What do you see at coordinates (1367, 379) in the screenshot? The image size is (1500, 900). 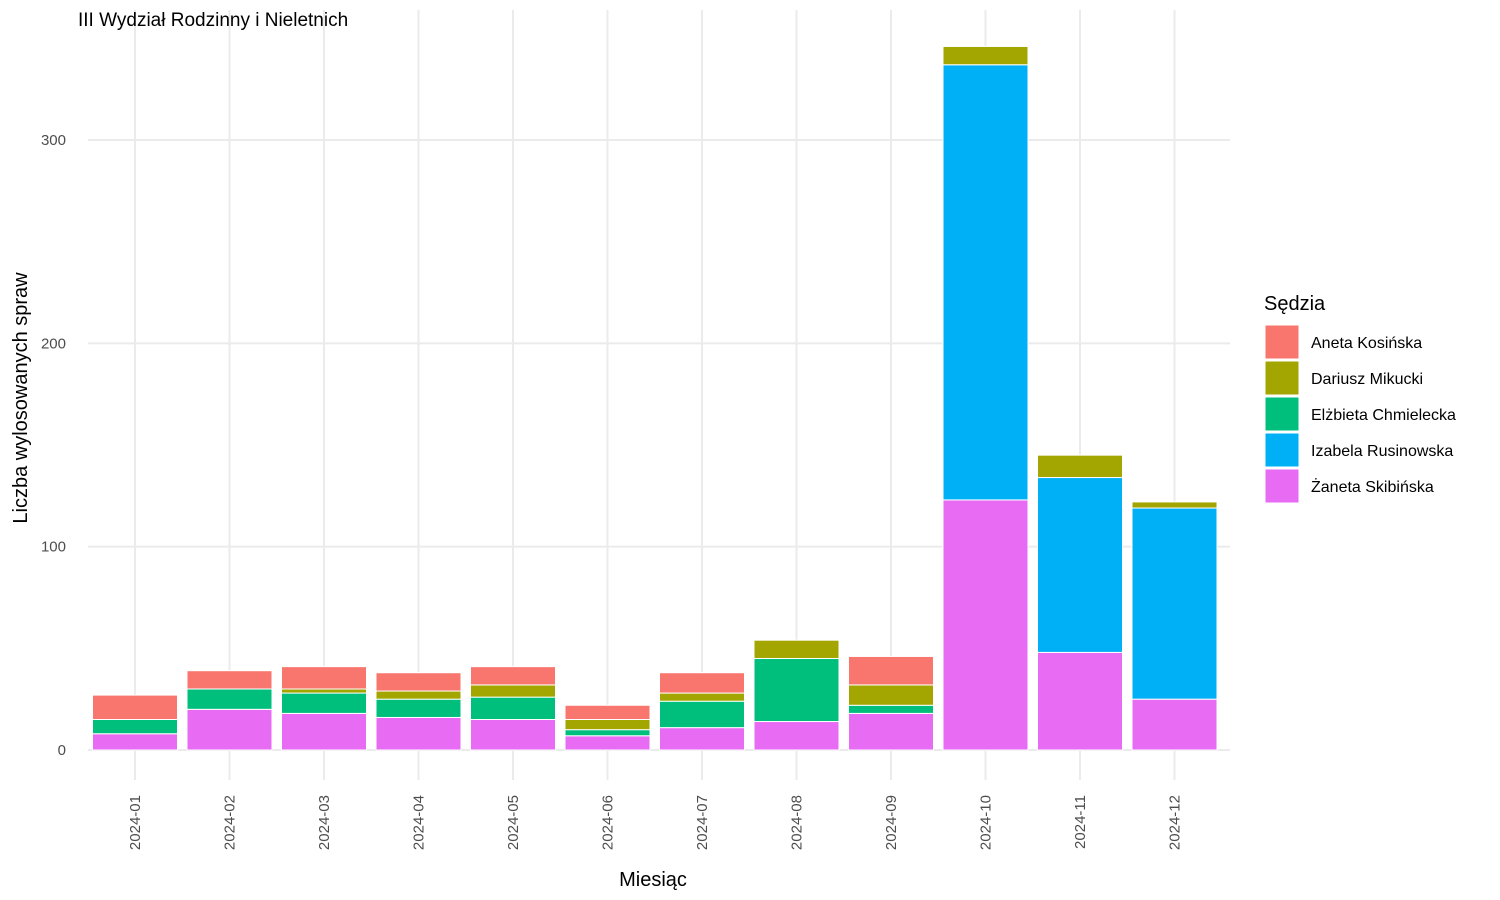 I see `legend-label: Dariusz Mikucki` at bounding box center [1367, 379].